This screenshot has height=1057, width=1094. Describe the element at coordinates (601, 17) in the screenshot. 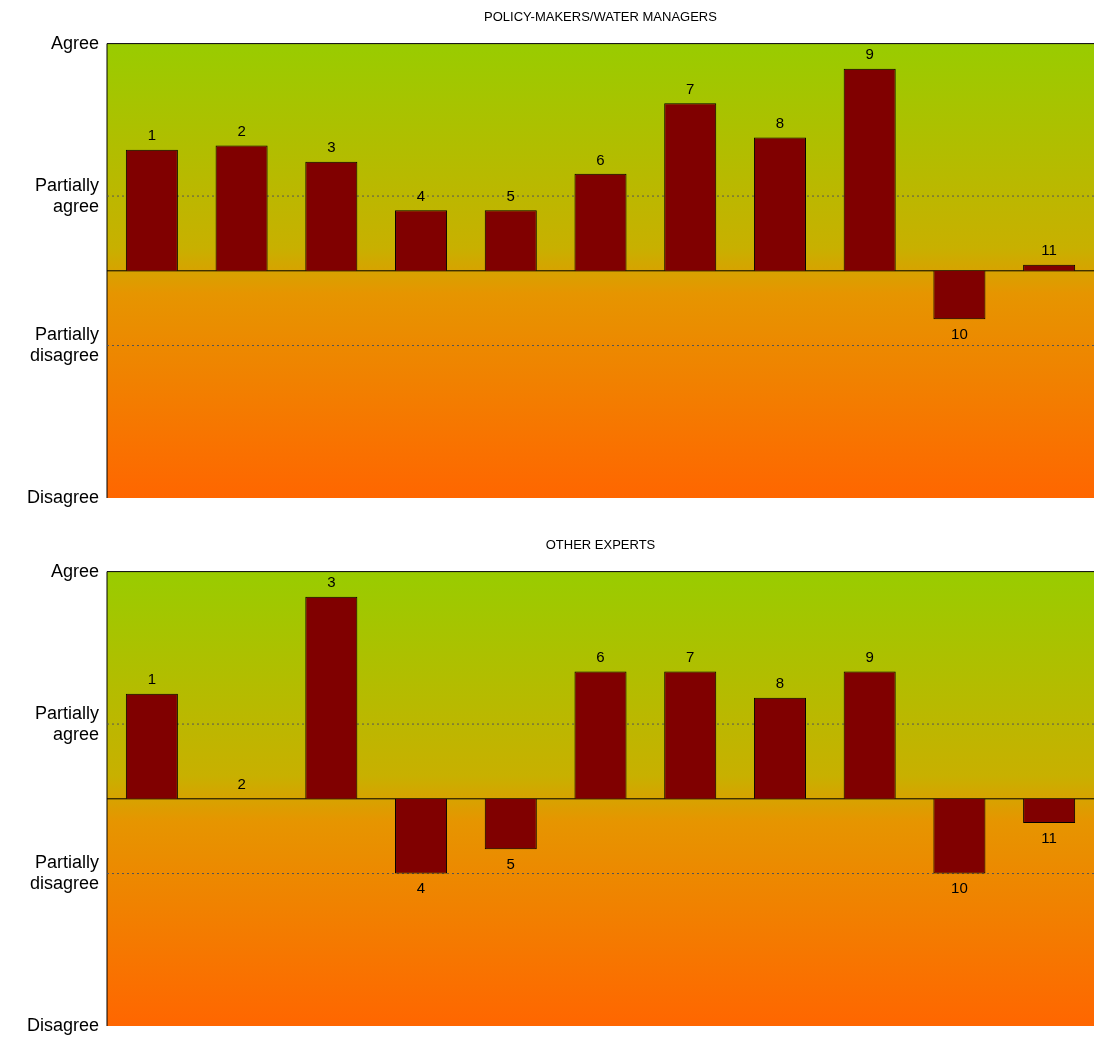

I see `chart-title: POLICY-MAKERS/WATER MANAGERS` at that location.